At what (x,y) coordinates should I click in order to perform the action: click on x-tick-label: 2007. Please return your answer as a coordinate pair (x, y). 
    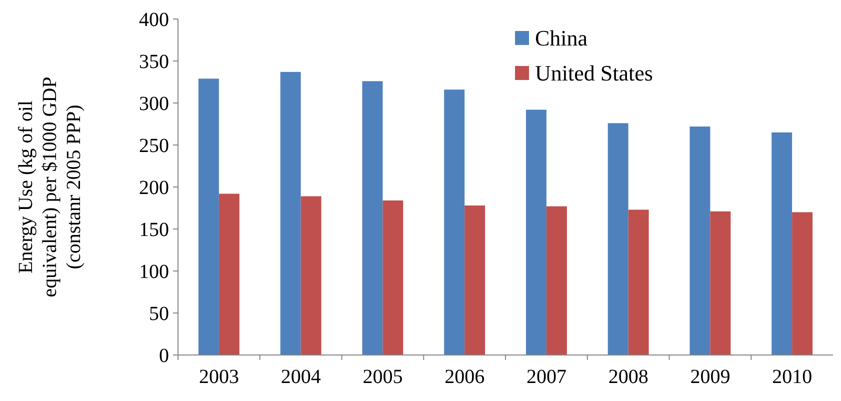
    Looking at the image, I should click on (546, 377).